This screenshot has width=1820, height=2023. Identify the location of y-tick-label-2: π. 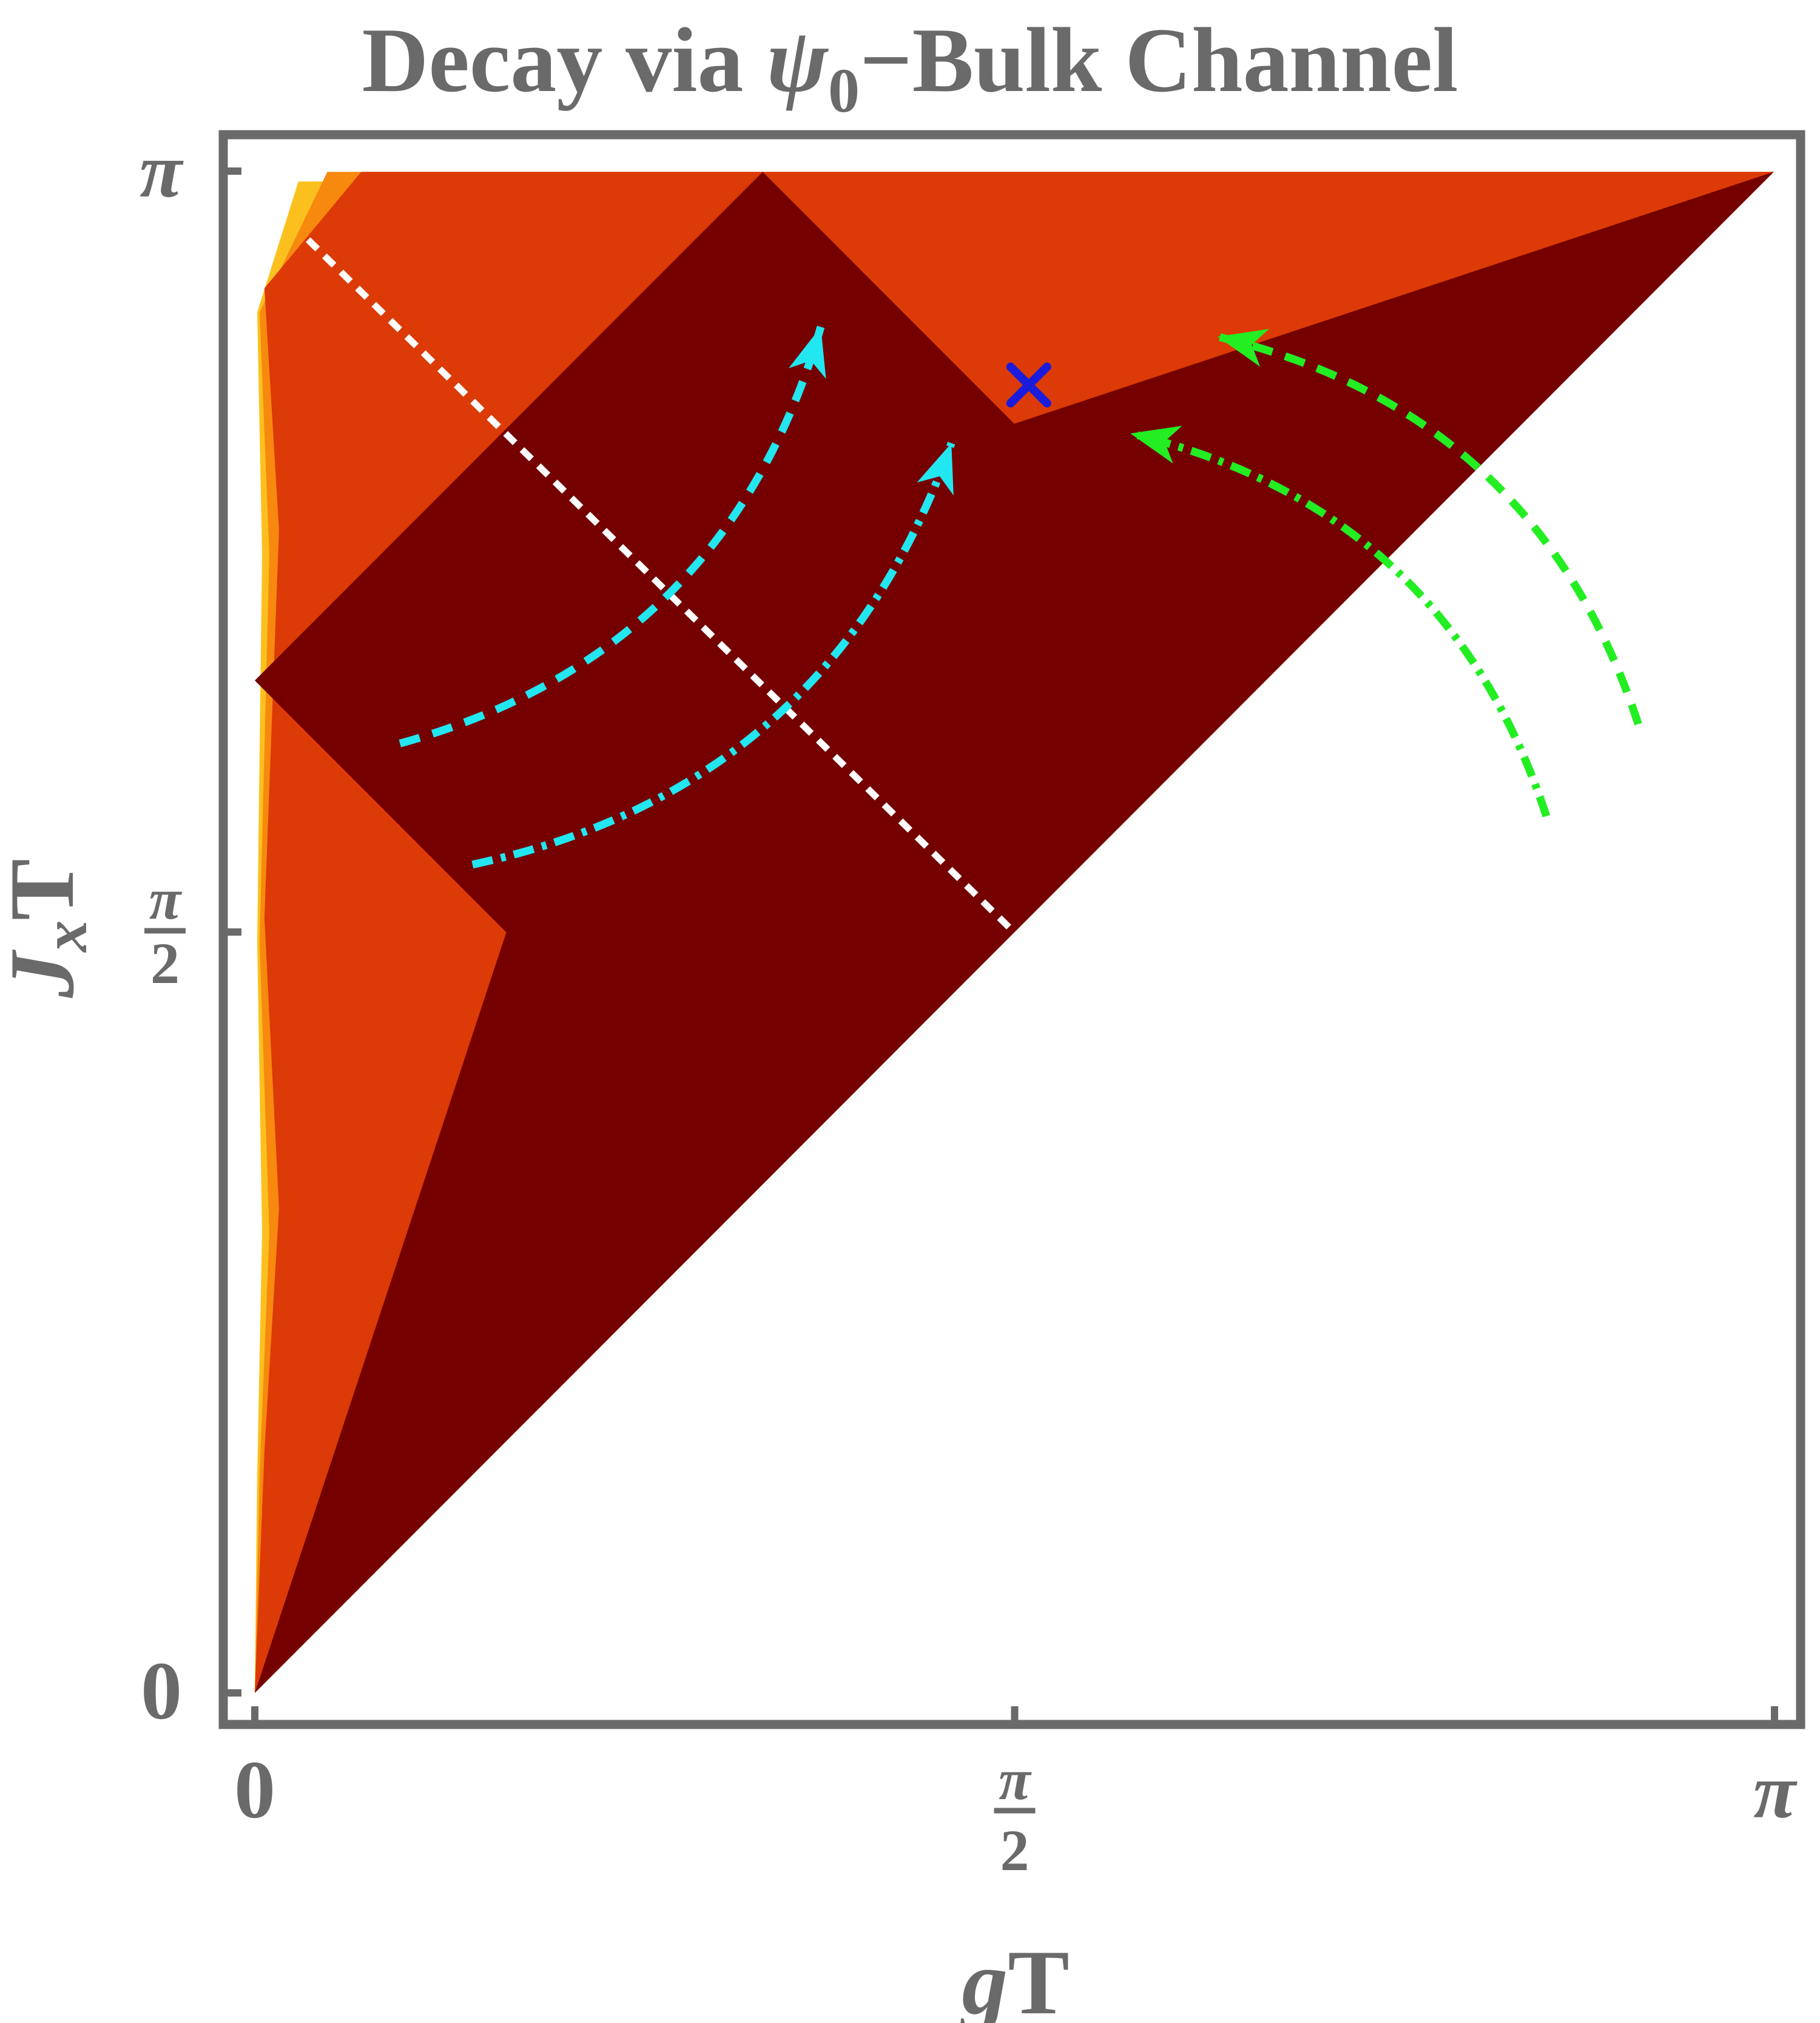
(162, 170).